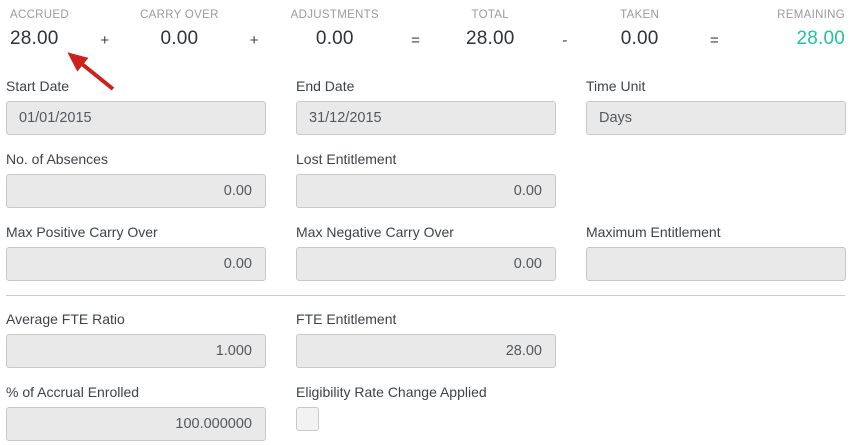 The height and width of the screenshot is (445, 853). I want to click on carry-over-label: CARRY OVER, so click(179, 15).